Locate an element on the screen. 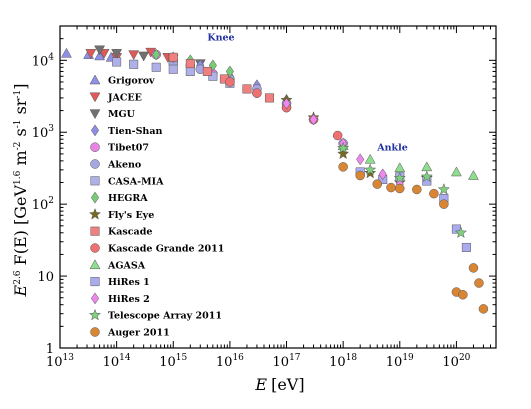  legend-label: CASA-MIA is located at coordinates (136, 181).